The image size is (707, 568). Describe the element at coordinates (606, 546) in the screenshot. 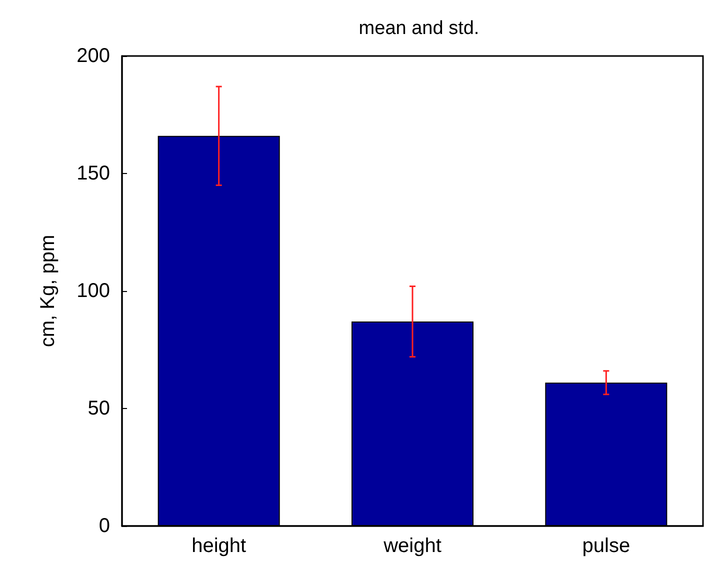

I see `x-tick-label: pulse` at that location.